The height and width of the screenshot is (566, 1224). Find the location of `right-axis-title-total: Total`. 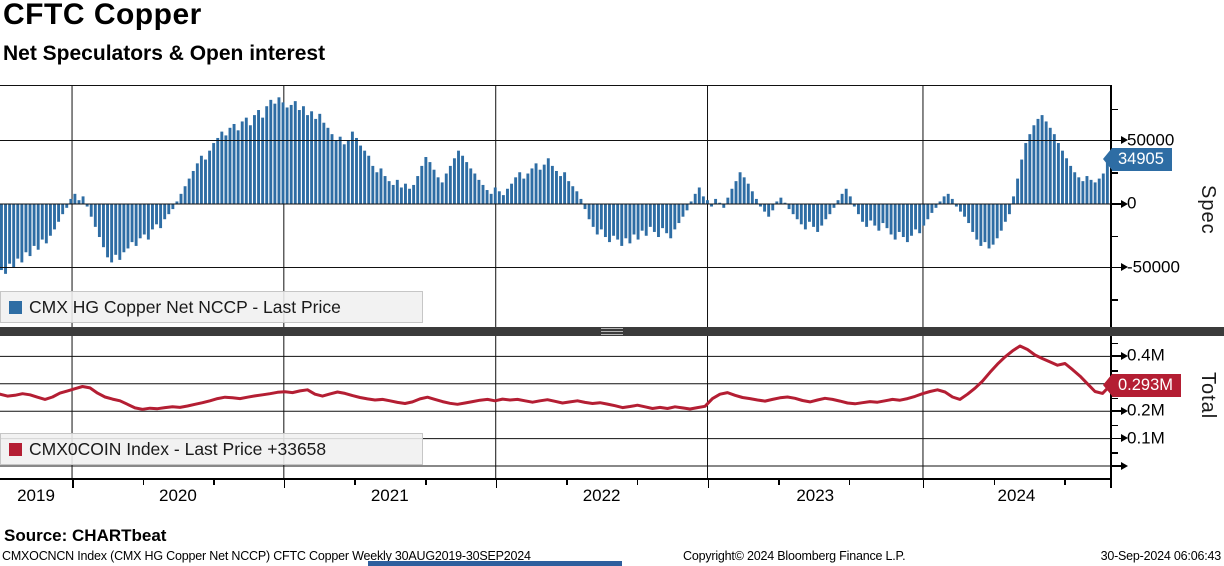

right-axis-title-total: Total is located at coordinates (1208, 396).